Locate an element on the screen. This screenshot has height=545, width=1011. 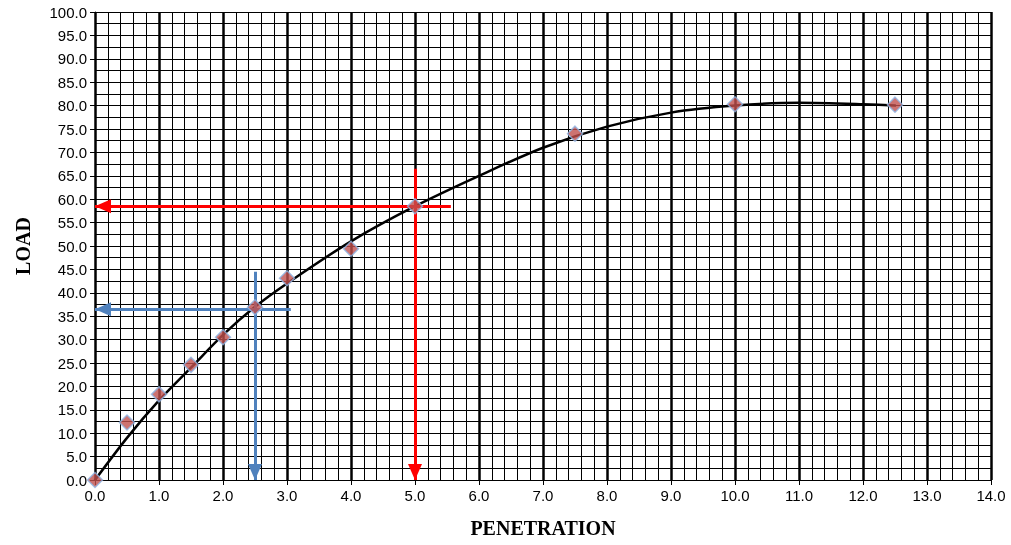
y-tick-label: 85.0 is located at coordinates (72, 82).